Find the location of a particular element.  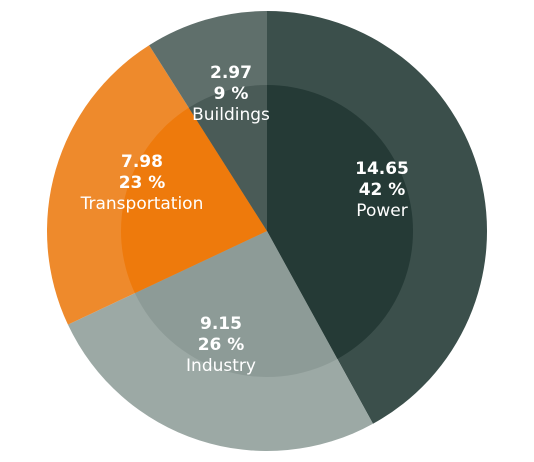

slice-category-label-transportation: Transportation is located at coordinates (142, 204).